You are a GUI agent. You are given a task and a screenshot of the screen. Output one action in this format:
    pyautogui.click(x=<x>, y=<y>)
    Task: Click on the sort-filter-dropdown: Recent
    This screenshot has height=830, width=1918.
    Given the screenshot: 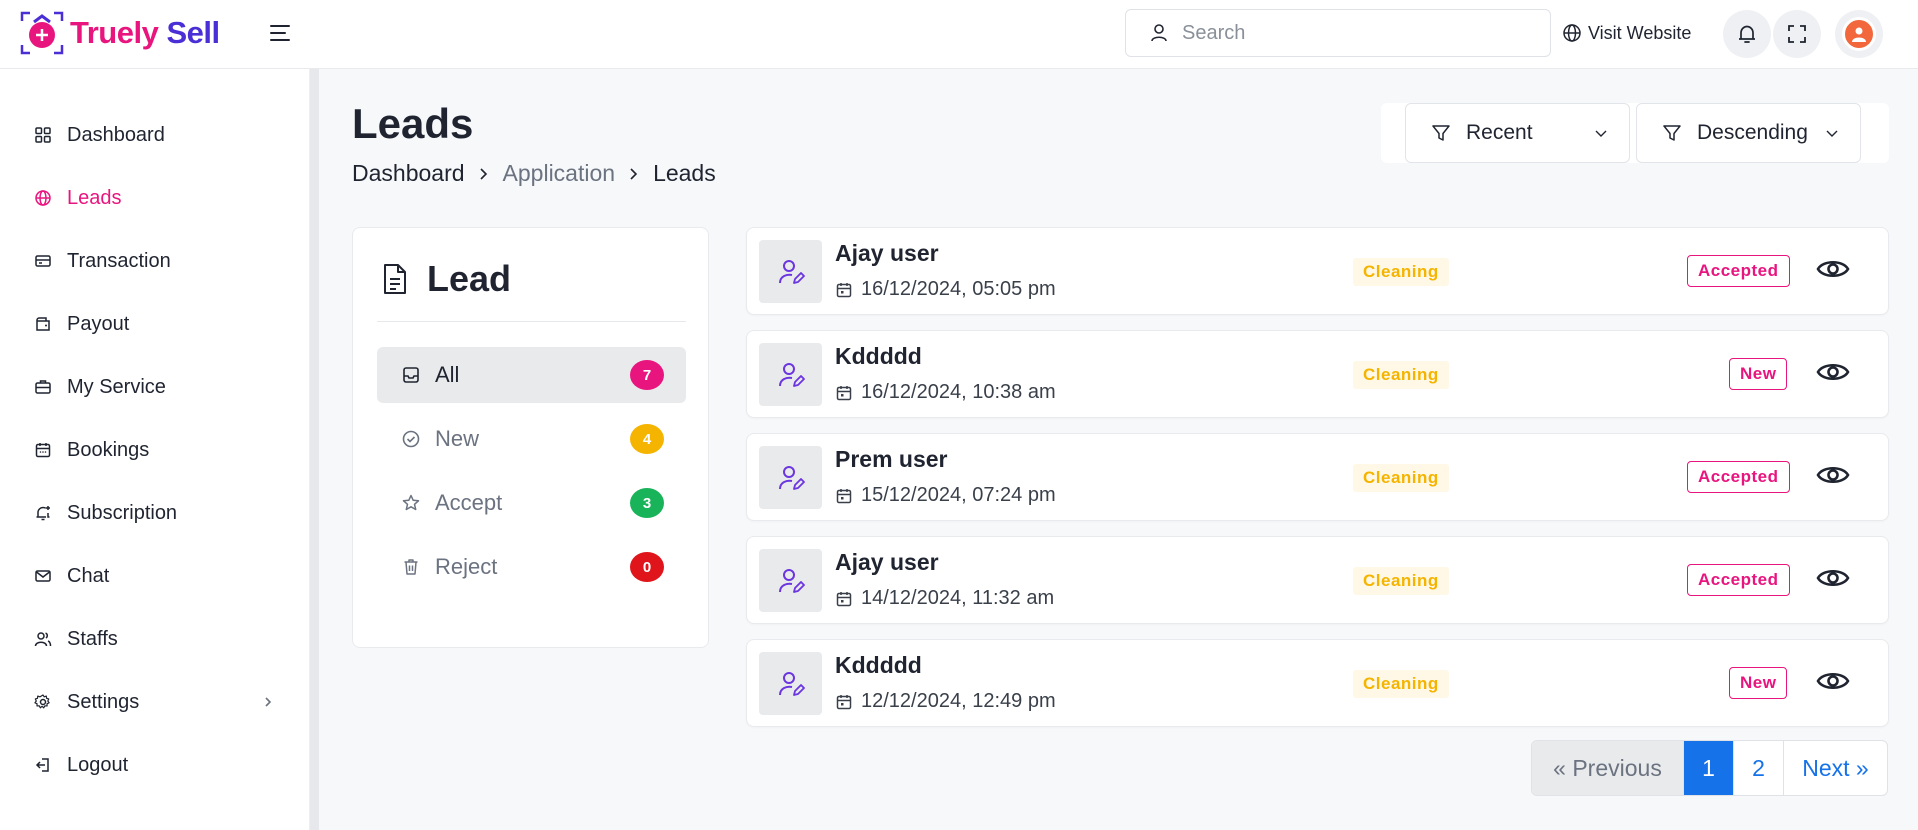 What is the action you would take?
    pyautogui.click(x=1517, y=133)
    